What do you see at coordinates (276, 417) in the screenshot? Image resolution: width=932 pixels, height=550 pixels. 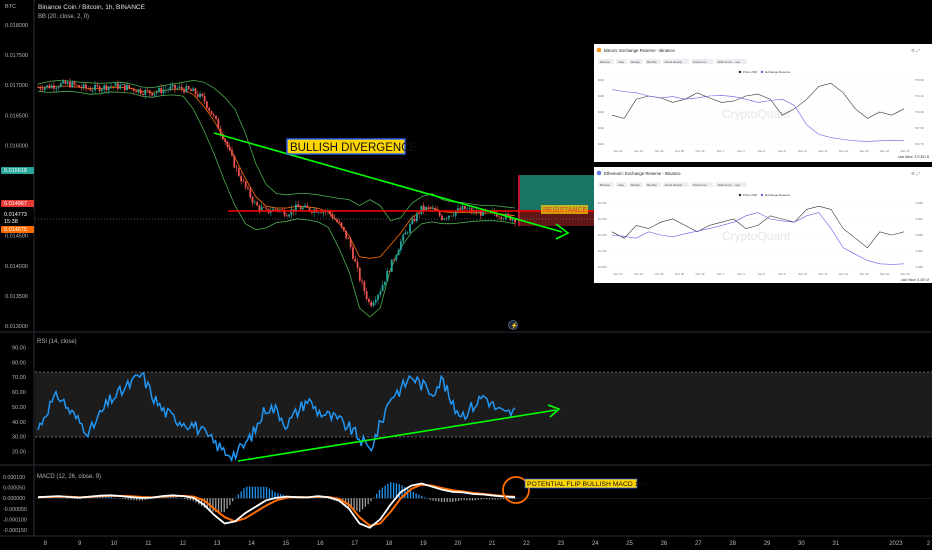 I see `rsi-line` at bounding box center [276, 417].